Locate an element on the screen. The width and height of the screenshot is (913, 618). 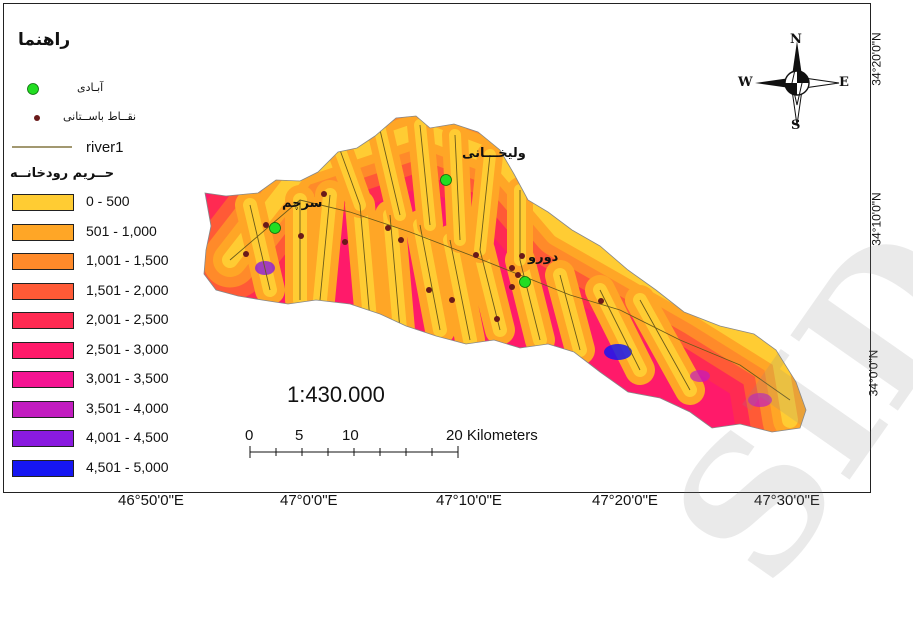
longitude-label: 47°10'0"E is located at coordinates (469, 500).